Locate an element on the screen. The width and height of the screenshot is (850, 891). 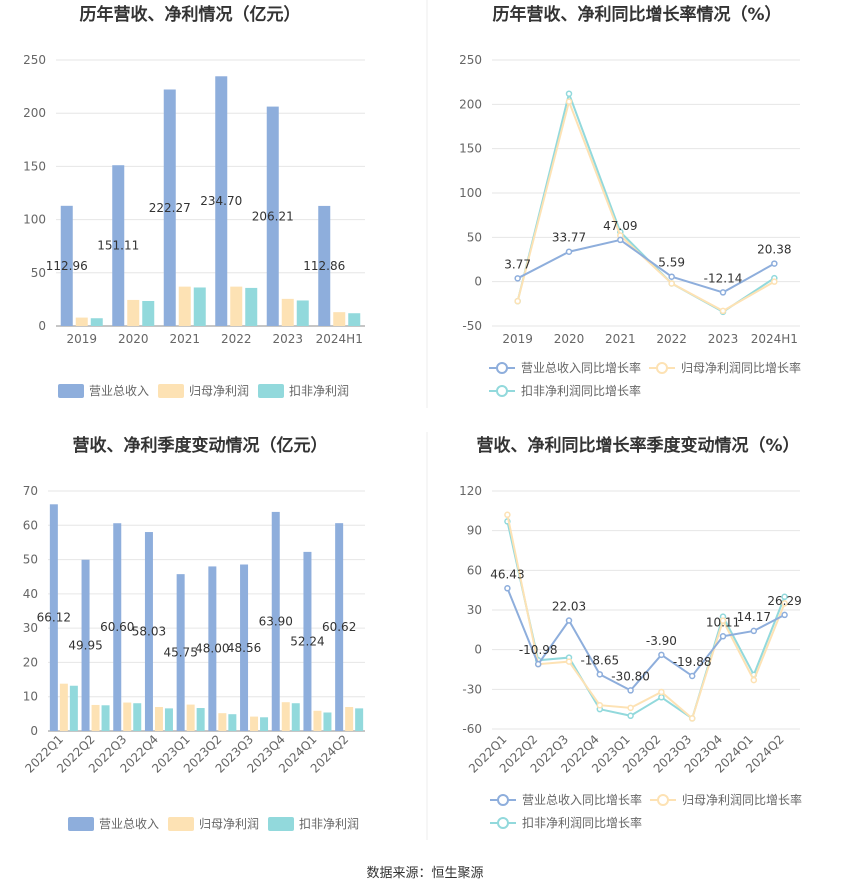
bar-data-label: 112.86 is located at coordinates (324, 266).